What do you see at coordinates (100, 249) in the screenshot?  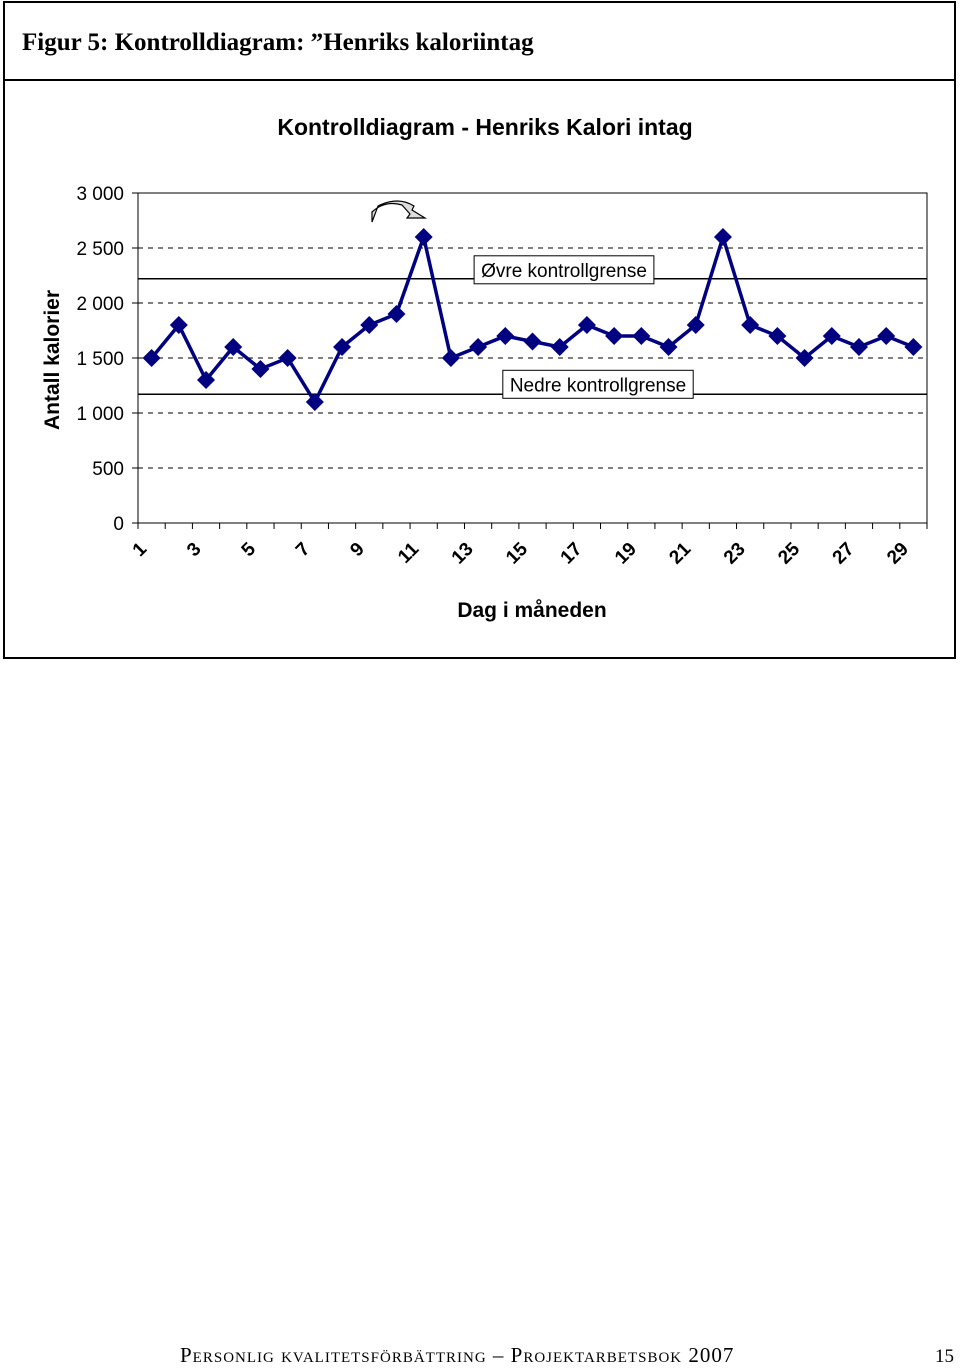 I see `y-tick-label: 2 500` at bounding box center [100, 249].